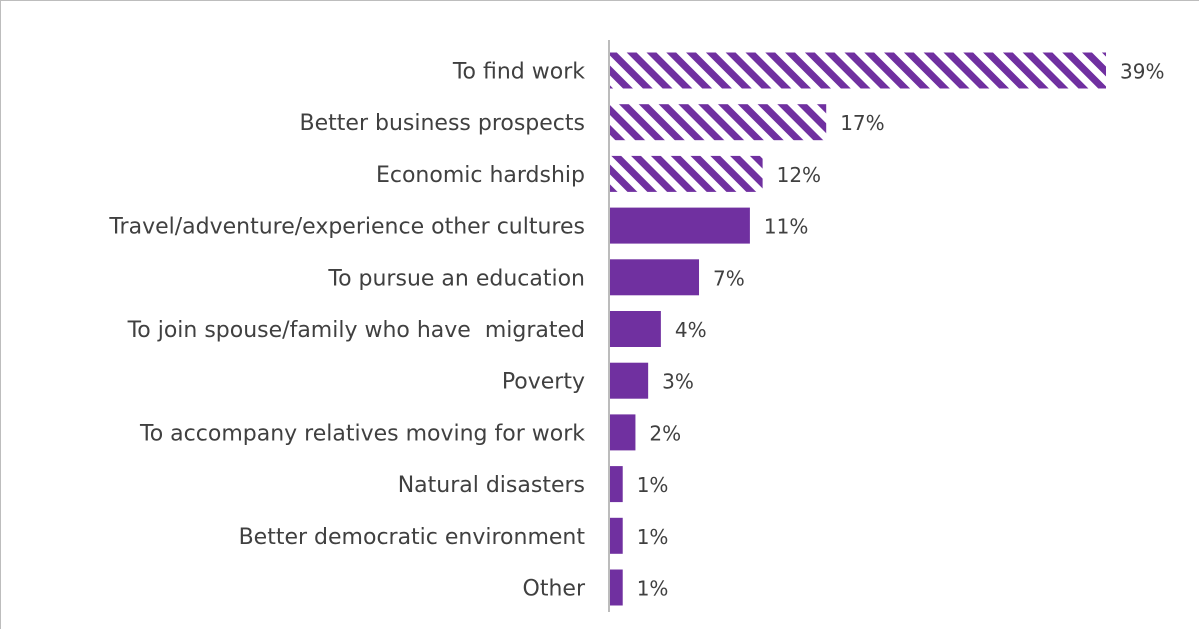 This screenshot has height=630, width=1200. Describe the element at coordinates (862, 123) in the screenshot. I see `data-label: 17%` at that location.